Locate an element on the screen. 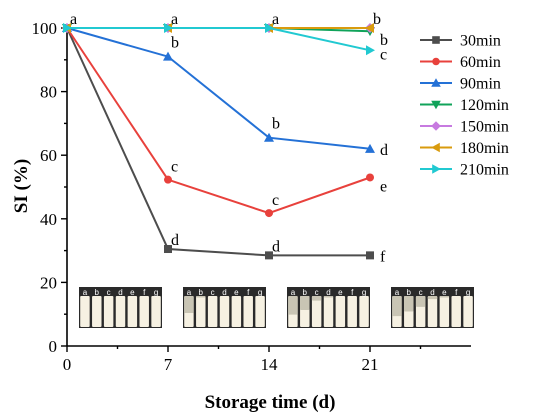 The image size is (550, 419). legend-item-90min: 90min is located at coordinates (460, 84).